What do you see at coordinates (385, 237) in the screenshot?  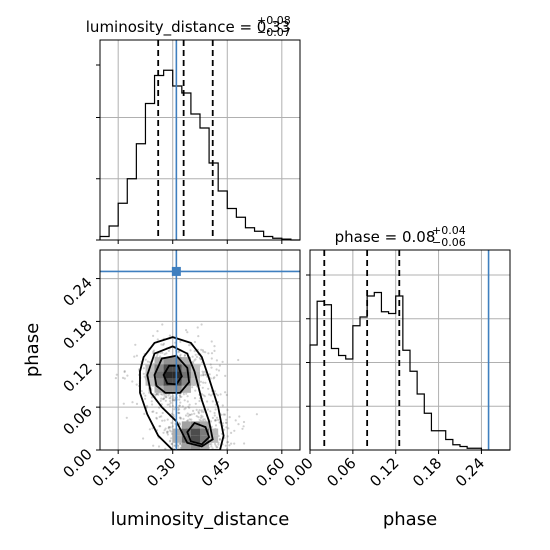 I see `phase-title: phase = 0.08` at bounding box center [385, 237].